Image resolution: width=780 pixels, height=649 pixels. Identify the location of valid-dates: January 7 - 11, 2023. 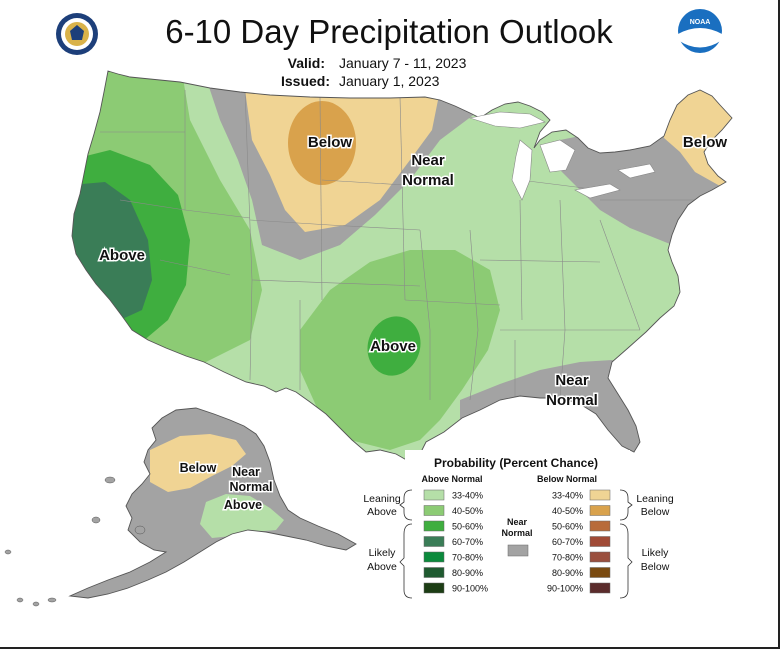
(403, 63).